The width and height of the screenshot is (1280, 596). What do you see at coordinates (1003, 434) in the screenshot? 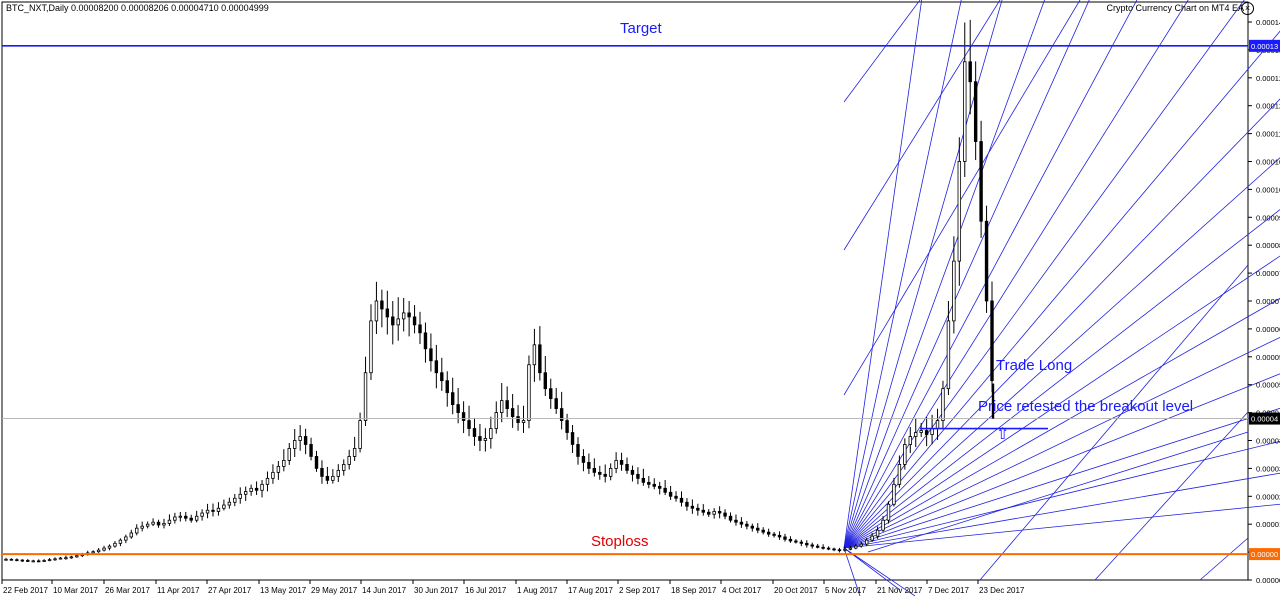
I see `up-arrow-icon: ⇧` at bounding box center [1003, 434].